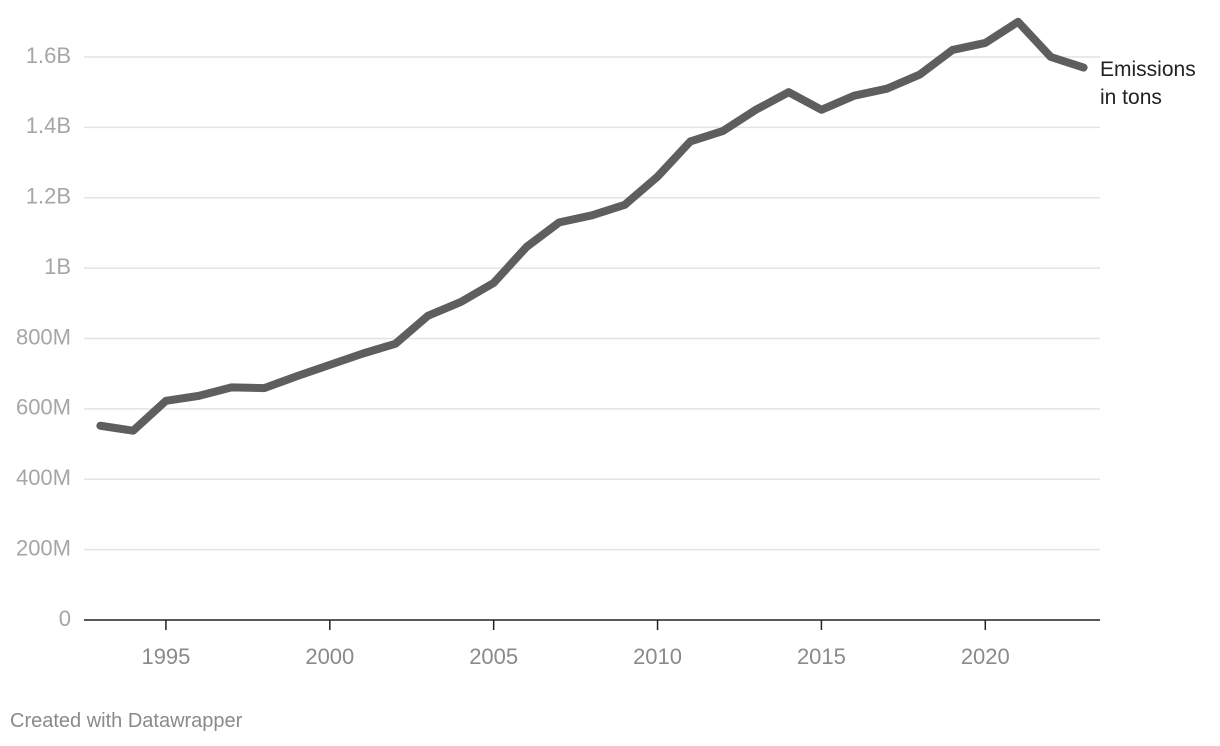 The image size is (1220, 746). What do you see at coordinates (493, 656) in the screenshot?
I see `x-tick-label: 2005` at bounding box center [493, 656].